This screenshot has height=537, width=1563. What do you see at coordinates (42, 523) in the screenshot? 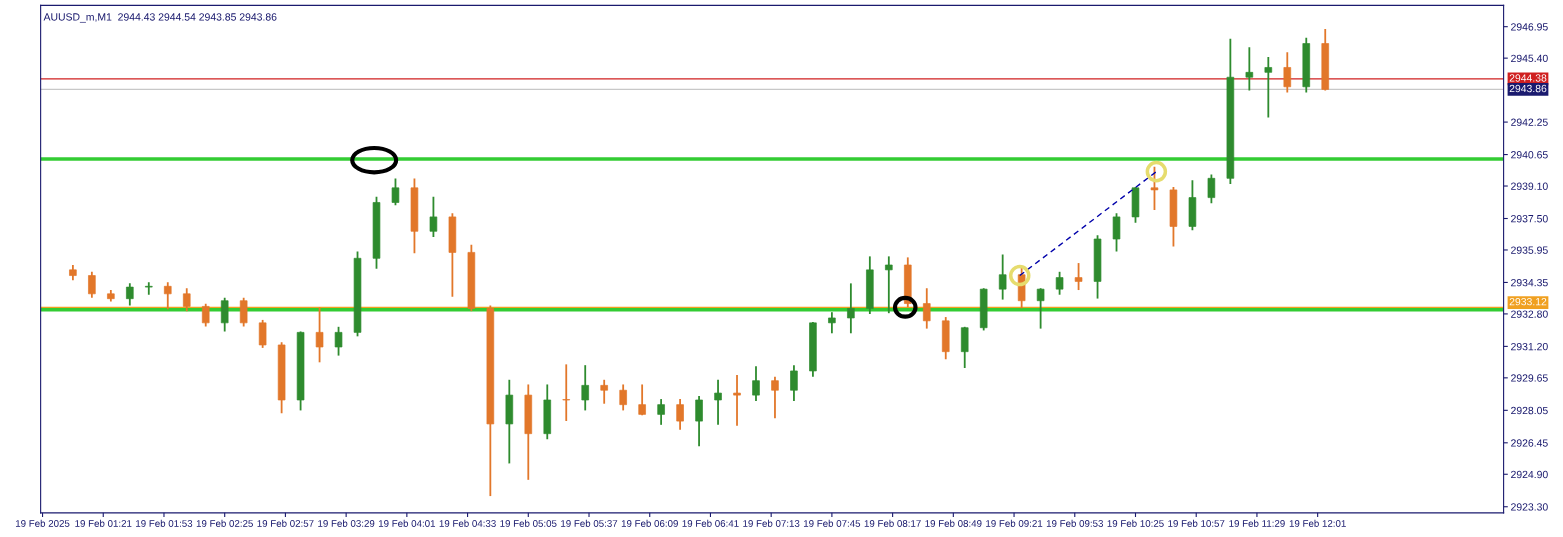
I see `x-tick-label: 19 Feb 2025` at bounding box center [42, 523].